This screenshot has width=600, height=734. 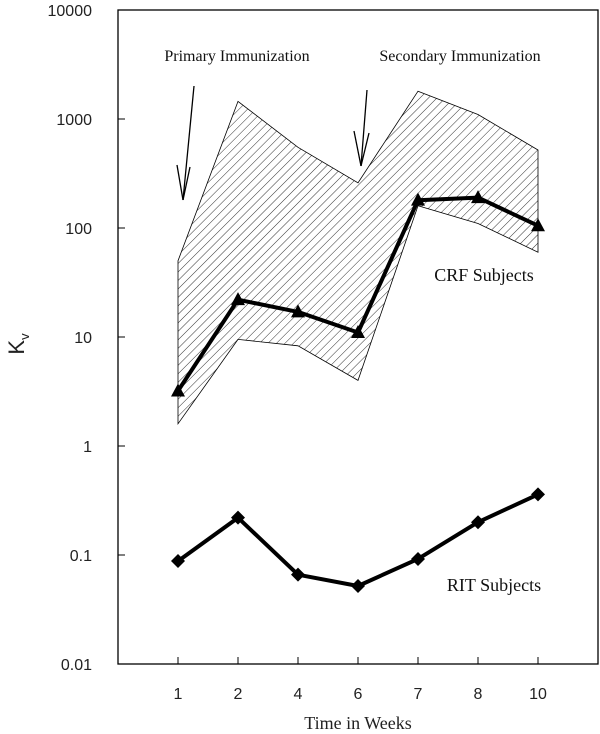 I want to click on arrow-primary-head-left, so click(x=180, y=182).